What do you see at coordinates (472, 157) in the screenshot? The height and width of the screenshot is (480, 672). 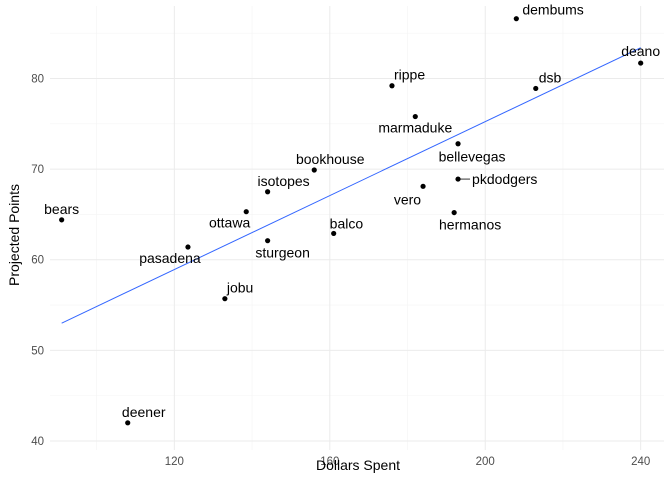 I see `point-label-bellevegas: bellevegas` at bounding box center [472, 157].